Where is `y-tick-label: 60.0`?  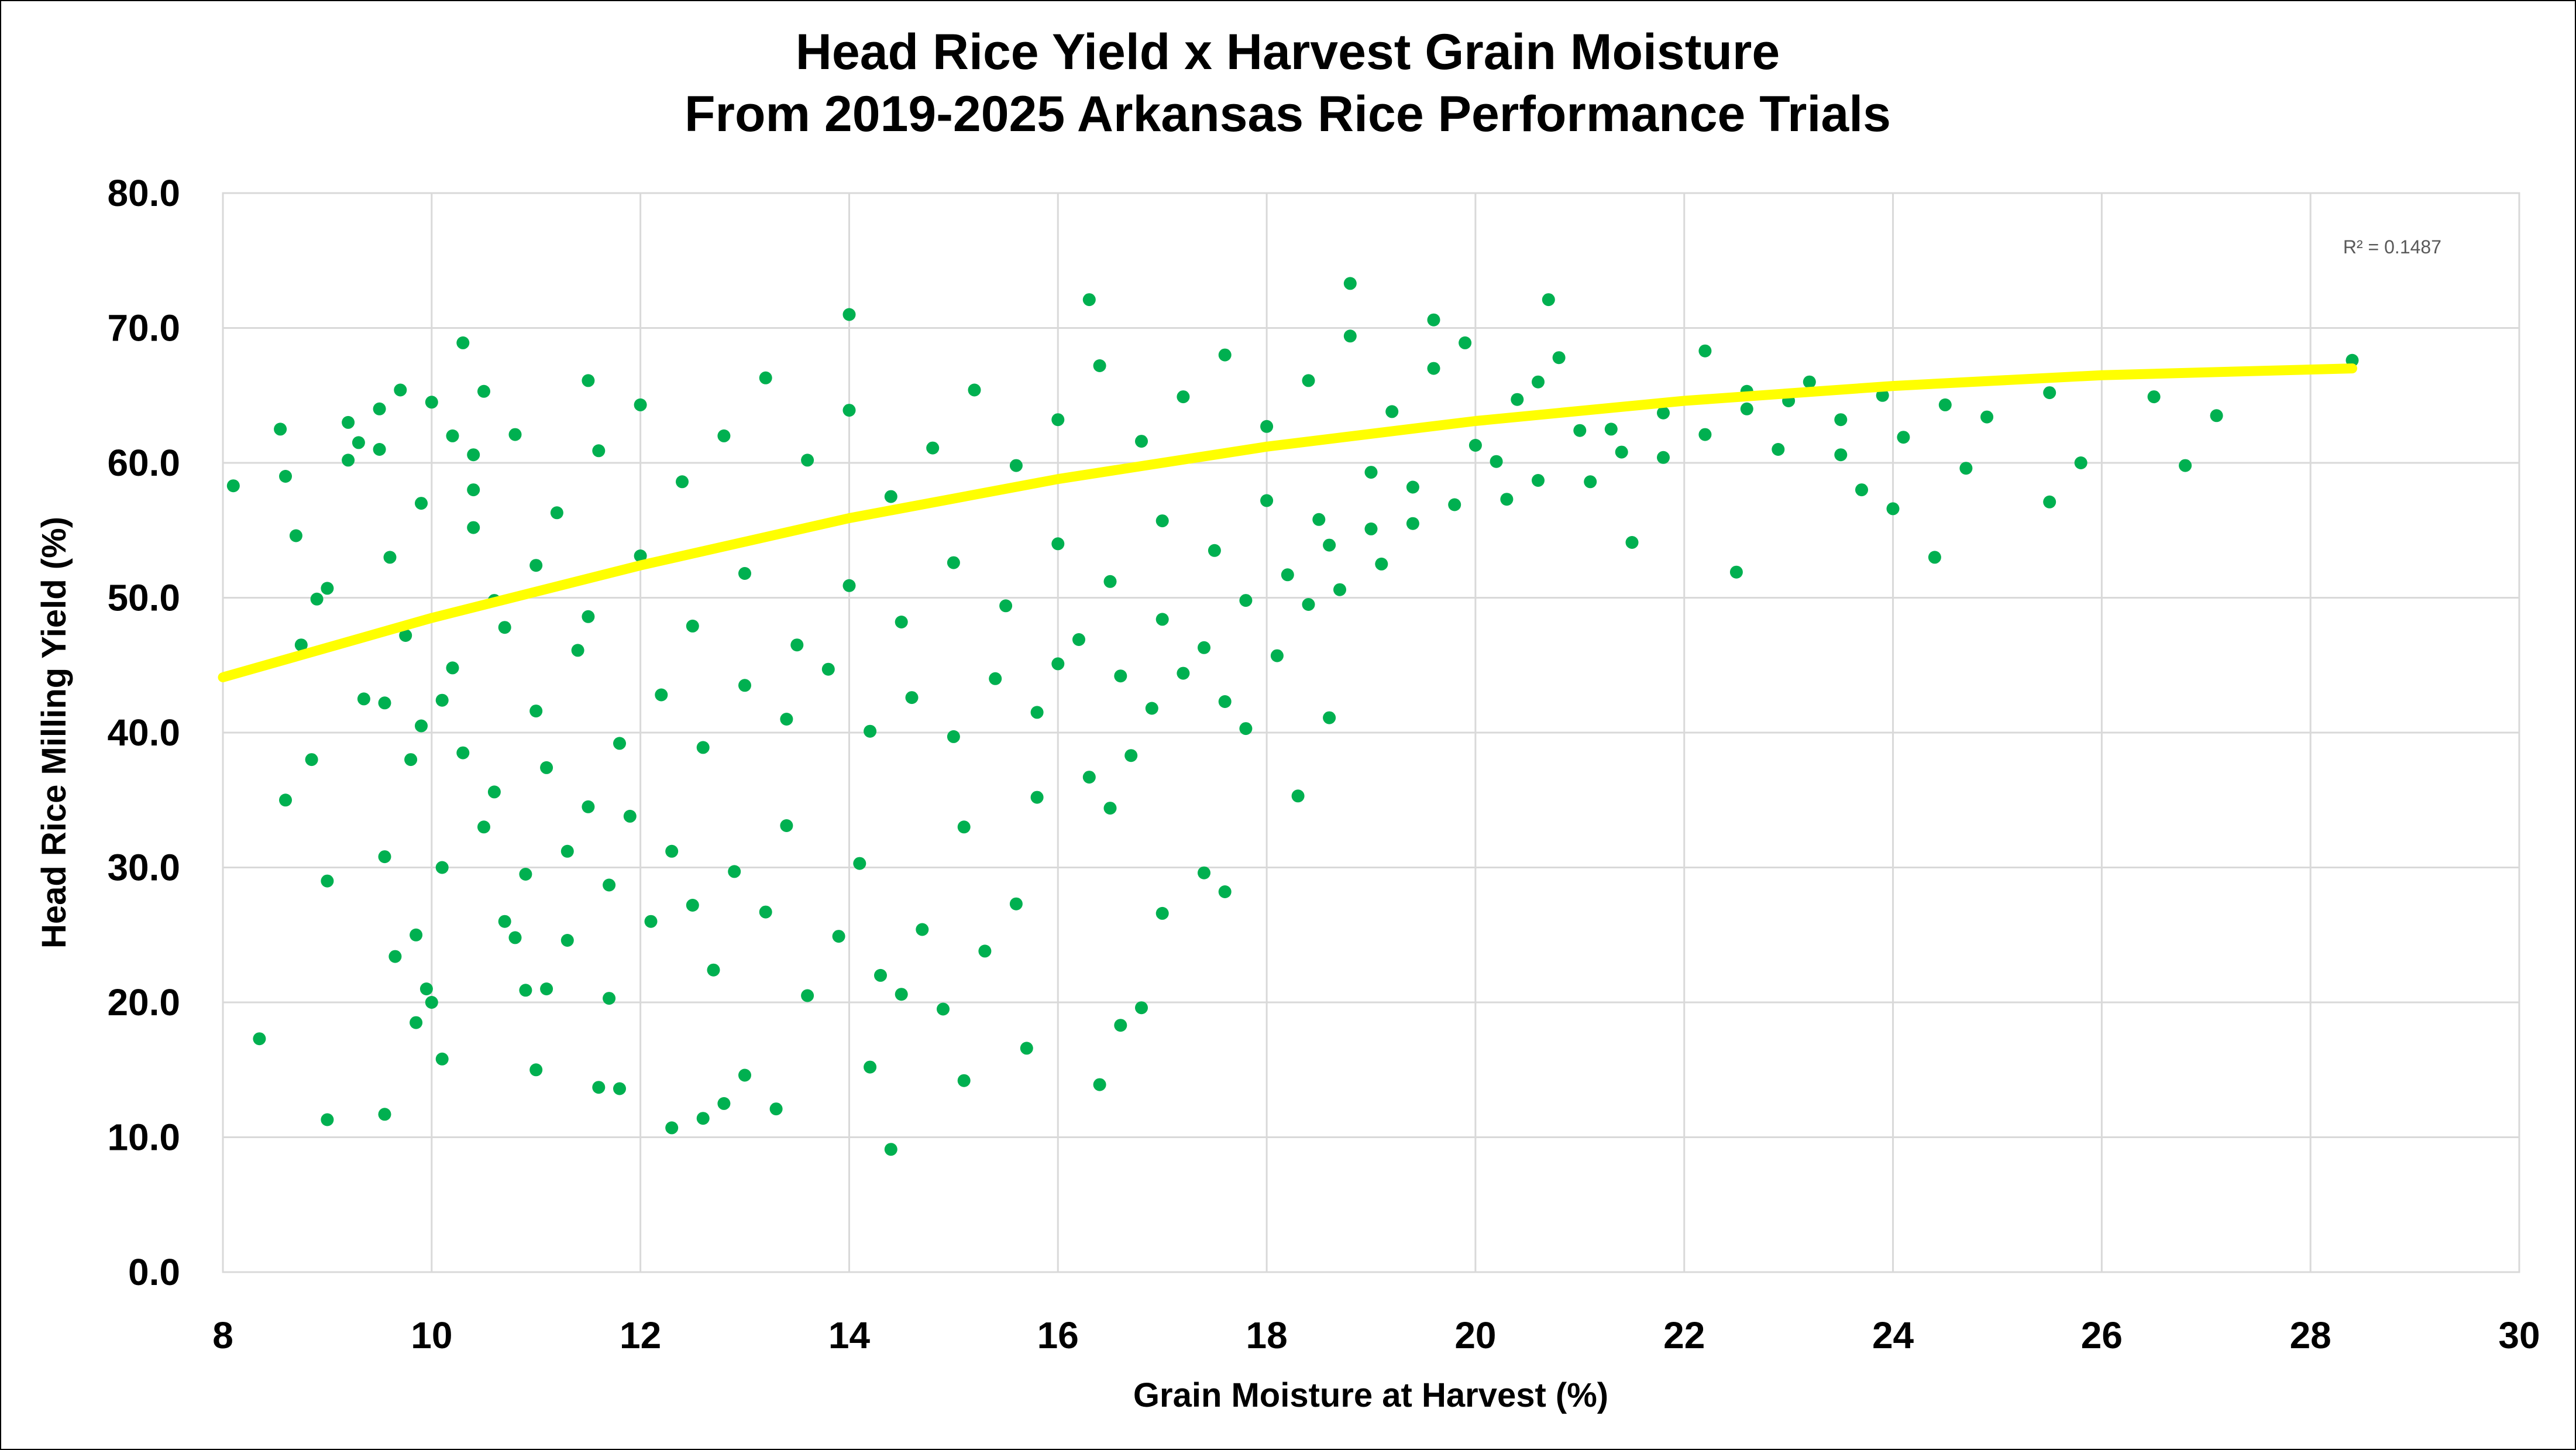
y-tick-label: 60.0 is located at coordinates (143, 463).